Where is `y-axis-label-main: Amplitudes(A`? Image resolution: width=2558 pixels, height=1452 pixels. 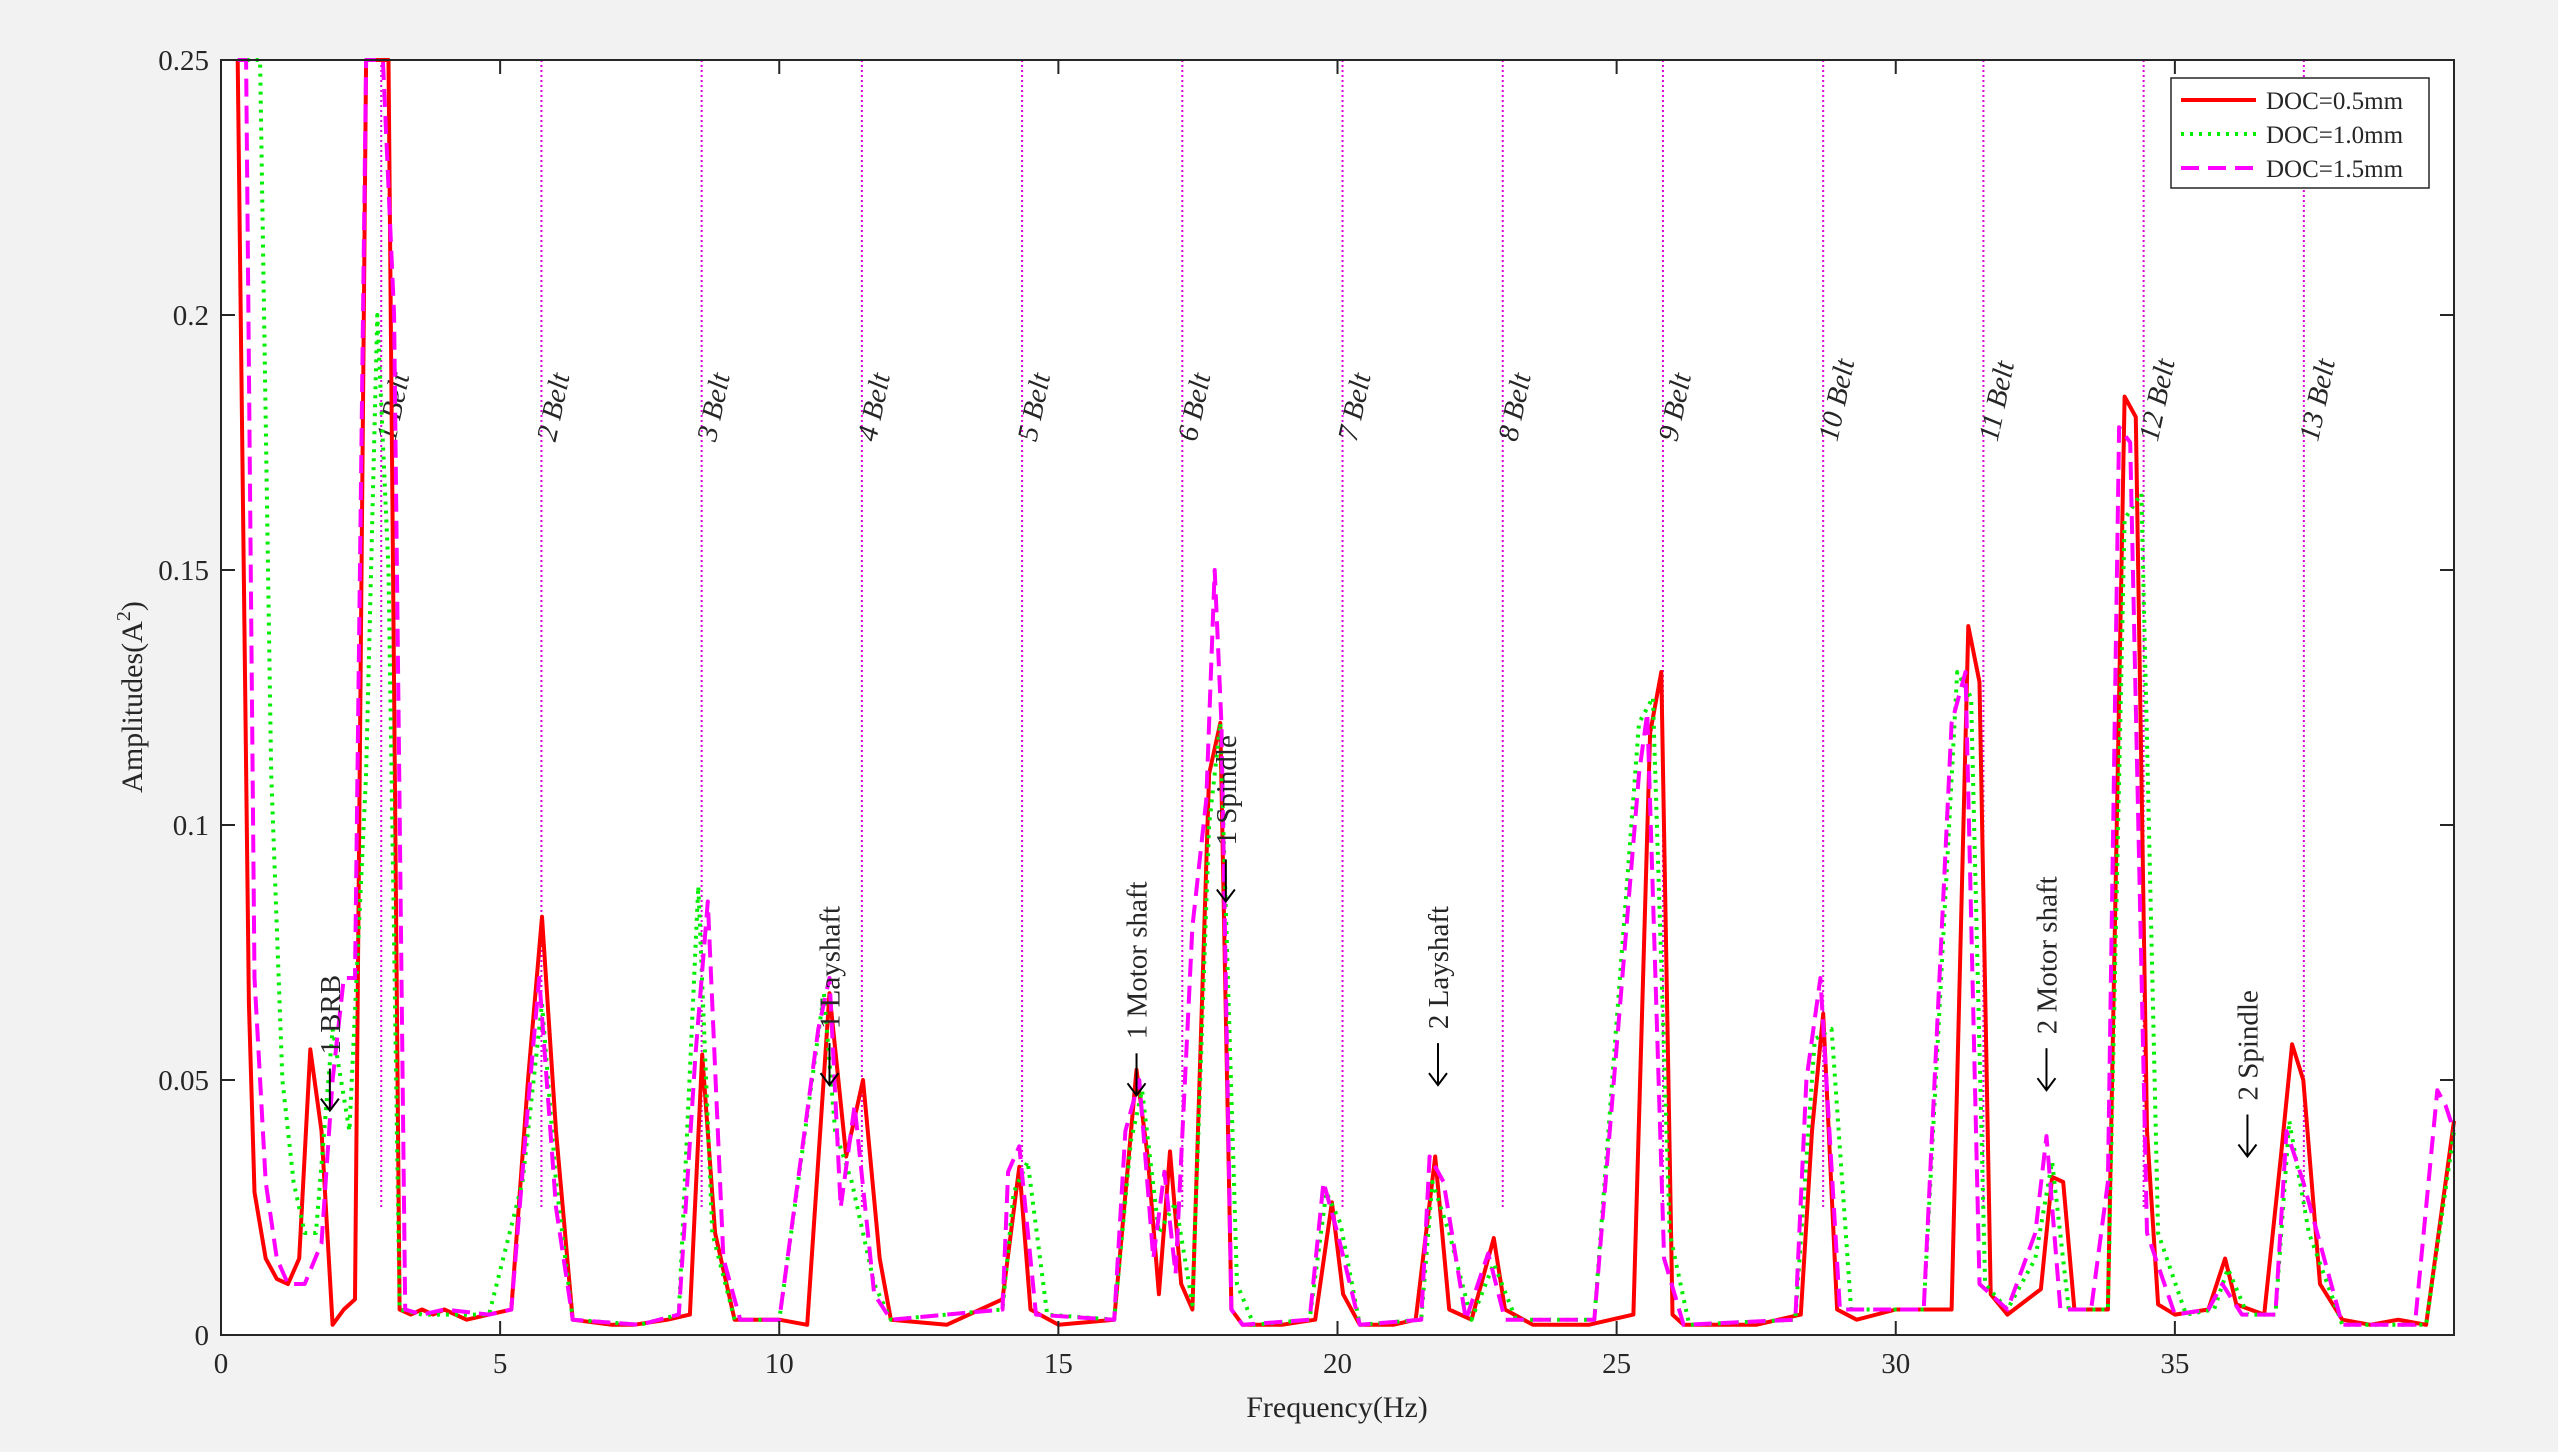 y-axis-label-main: Amplitudes(A is located at coordinates (132, 707).